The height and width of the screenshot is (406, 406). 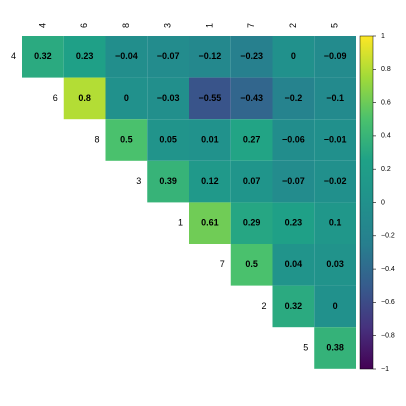 What do you see at coordinates (180, 223) in the screenshot?
I see `row-label-1: 1` at bounding box center [180, 223].